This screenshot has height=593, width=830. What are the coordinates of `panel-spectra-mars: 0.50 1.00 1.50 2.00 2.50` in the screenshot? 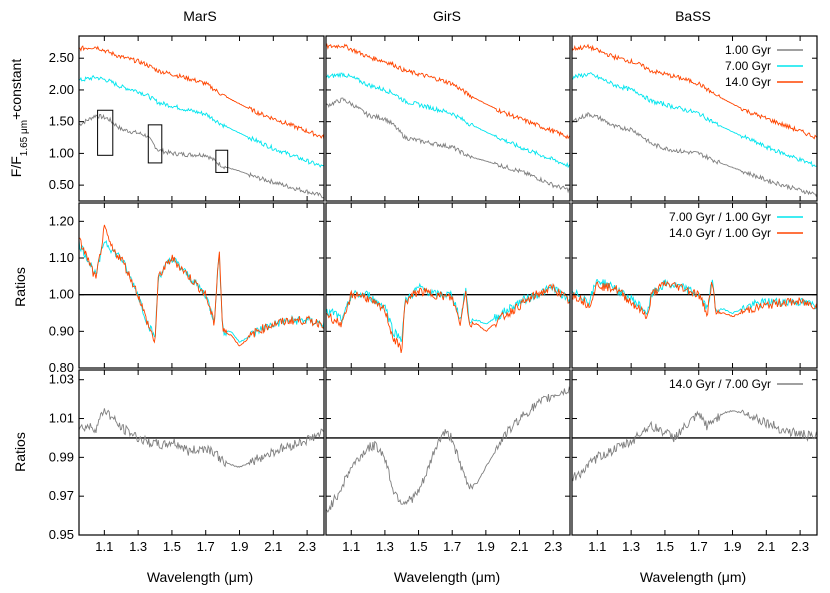 It's located at (187, 118).